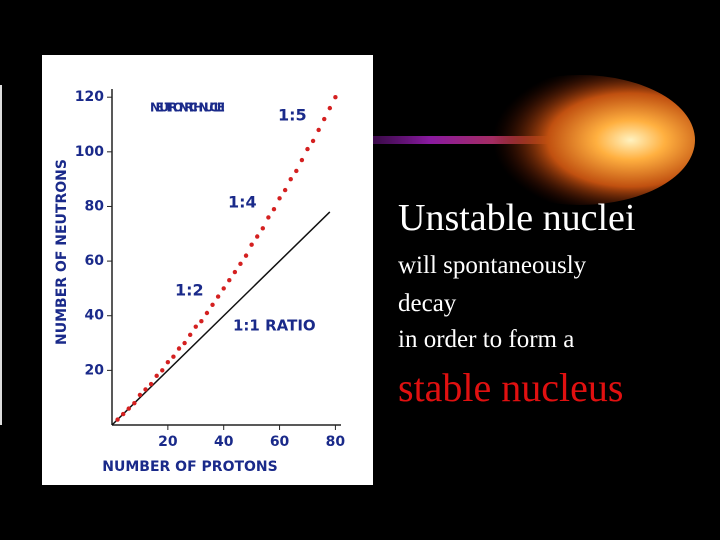 The height and width of the screenshot is (540, 720). What do you see at coordinates (187, 108) in the screenshot?
I see `annotation: NEUTRON RICH NUCLEI` at bounding box center [187, 108].